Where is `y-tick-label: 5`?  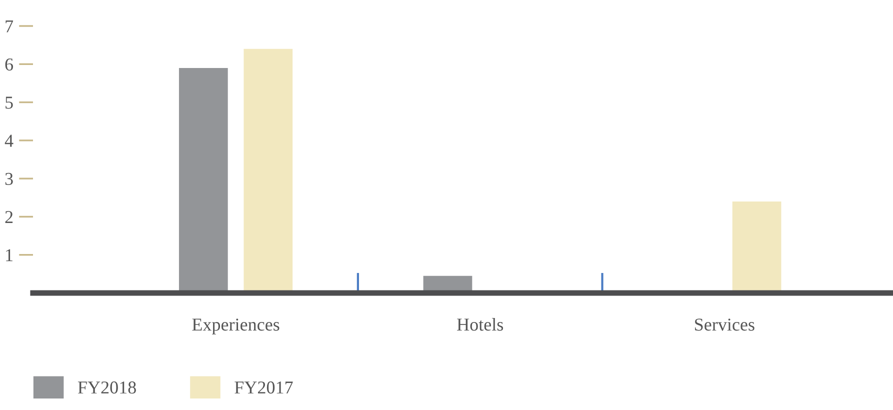 y-tick-label: 5 is located at coordinates (9, 102).